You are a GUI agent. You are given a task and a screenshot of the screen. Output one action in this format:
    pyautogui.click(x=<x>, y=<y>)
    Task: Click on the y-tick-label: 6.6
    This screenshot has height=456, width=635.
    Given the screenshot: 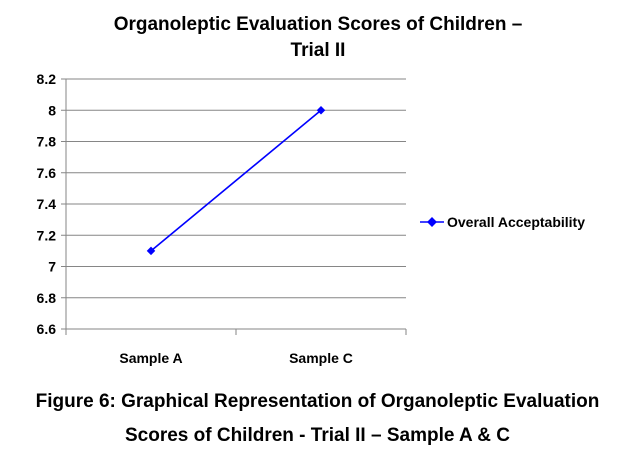 What is the action you would take?
    pyautogui.click(x=47, y=329)
    